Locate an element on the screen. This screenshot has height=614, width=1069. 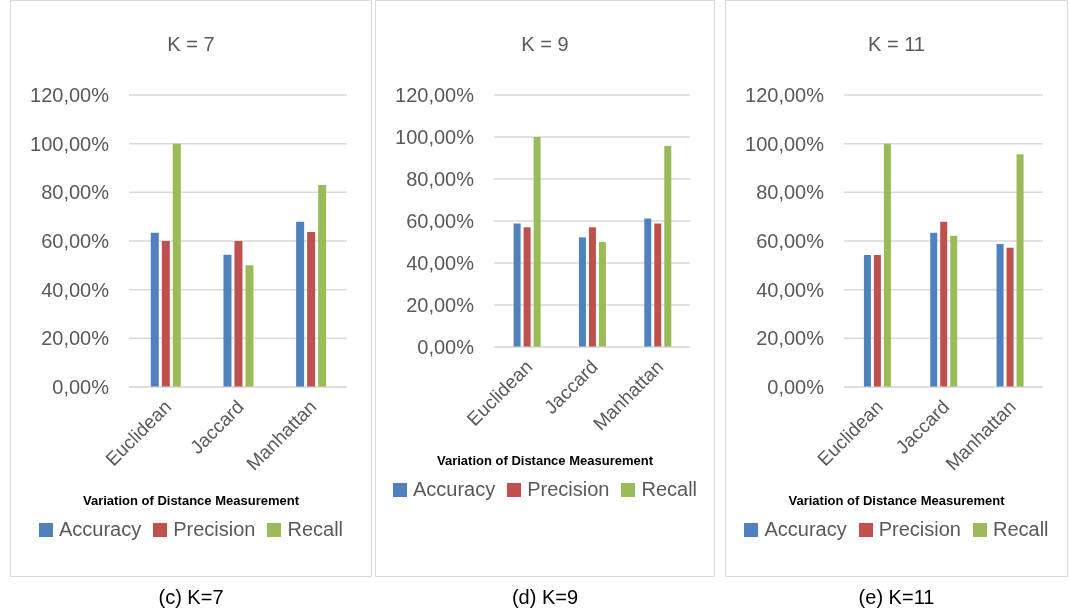
chart-title: K = 11 is located at coordinates (896, 45).